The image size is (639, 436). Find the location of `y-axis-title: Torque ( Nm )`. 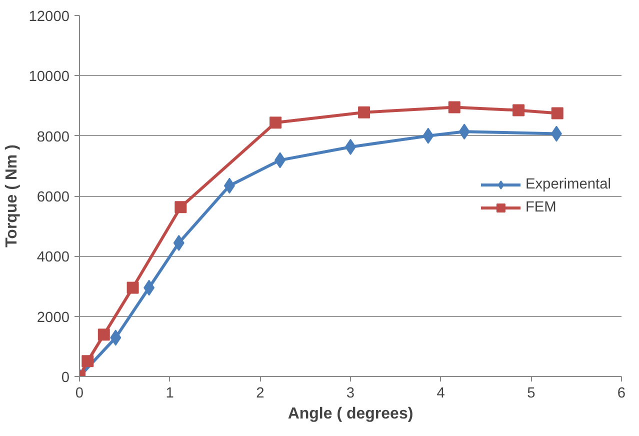

y-axis-title: Torque ( Nm ) is located at coordinates (12, 196).